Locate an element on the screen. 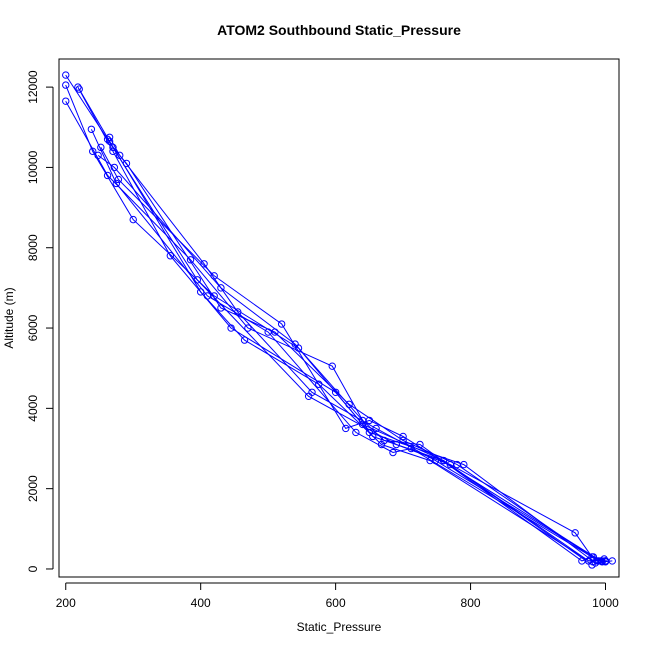 This screenshot has width=650, height=650. y-tick-label: 12000 is located at coordinates (33, 87).